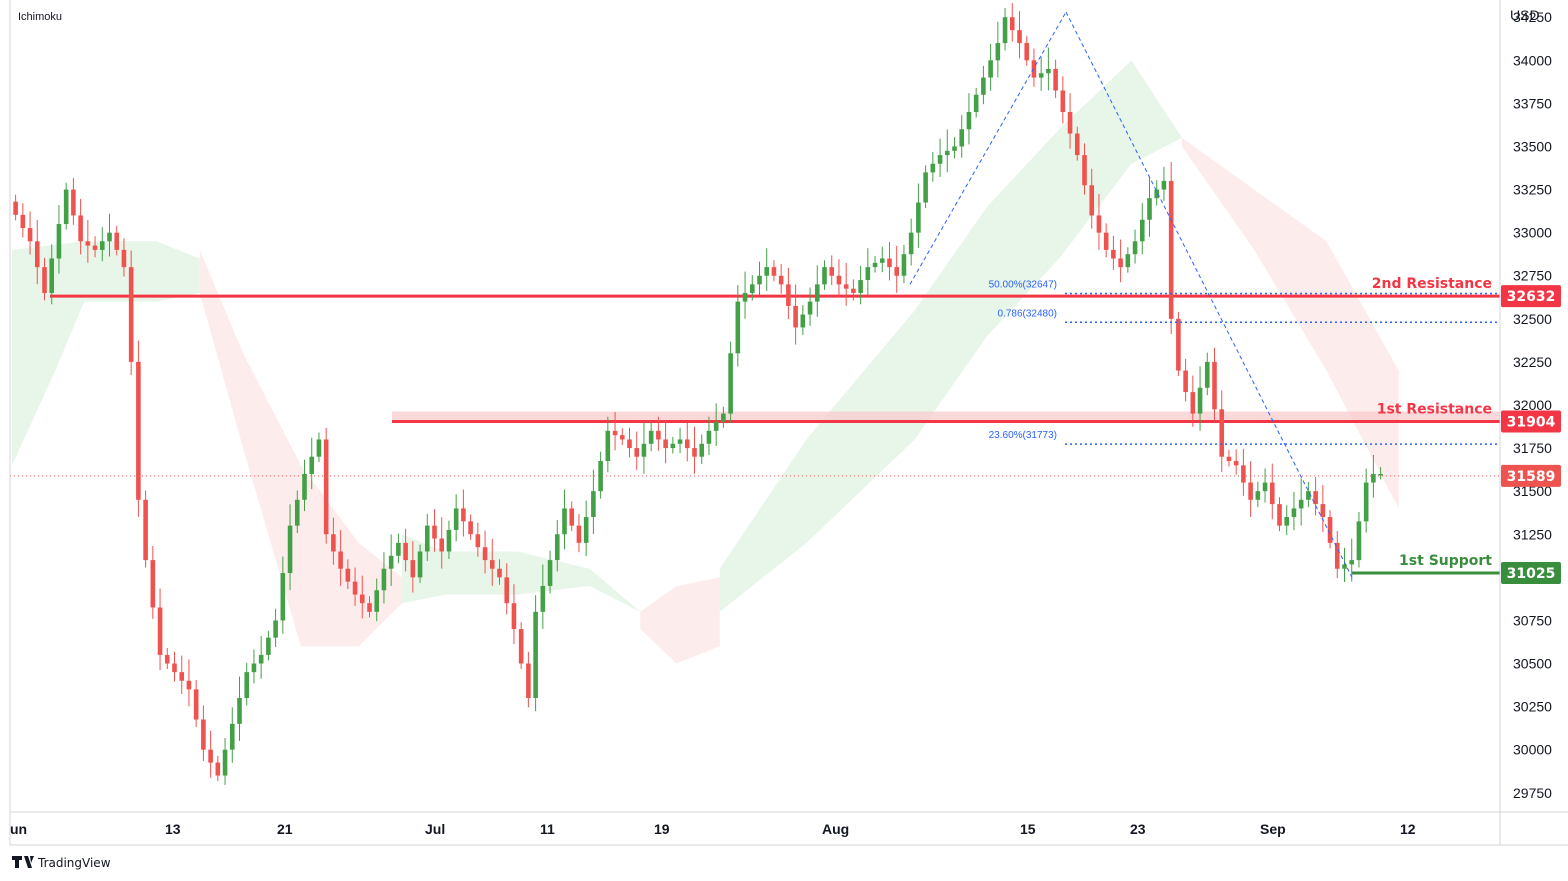  What do you see at coordinates (835, 829) in the screenshot?
I see `time-tick-label: Aug` at bounding box center [835, 829].